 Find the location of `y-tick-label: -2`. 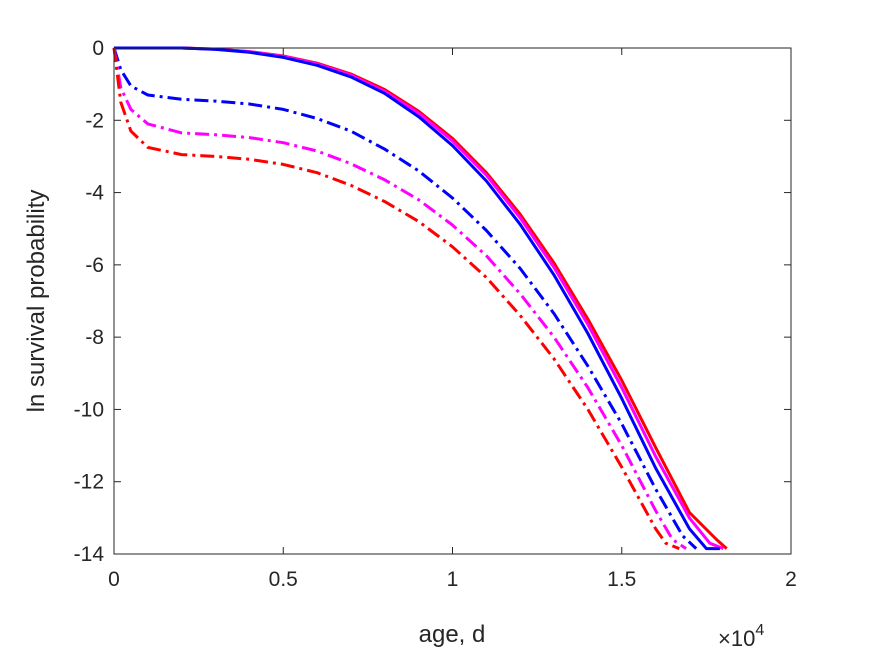

y-tick-label: -2 is located at coordinates (94, 120).